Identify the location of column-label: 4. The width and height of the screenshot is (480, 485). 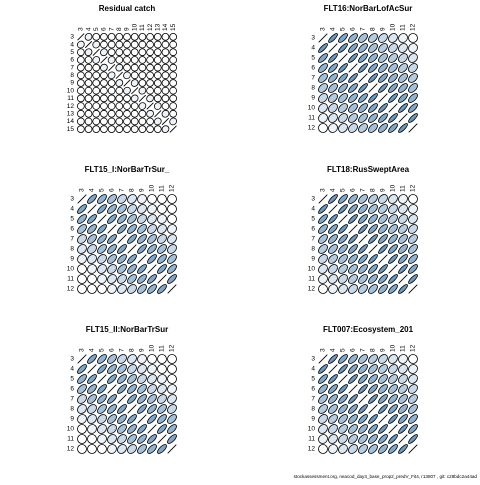
(92, 190).